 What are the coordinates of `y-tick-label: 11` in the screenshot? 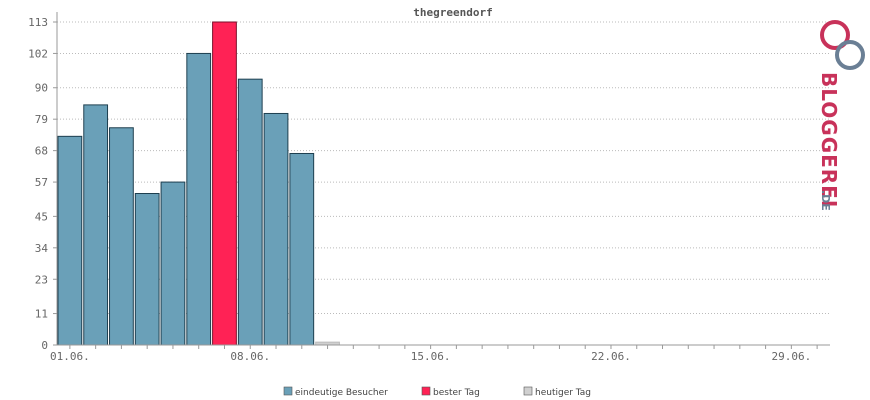 It's located at (41, 314).